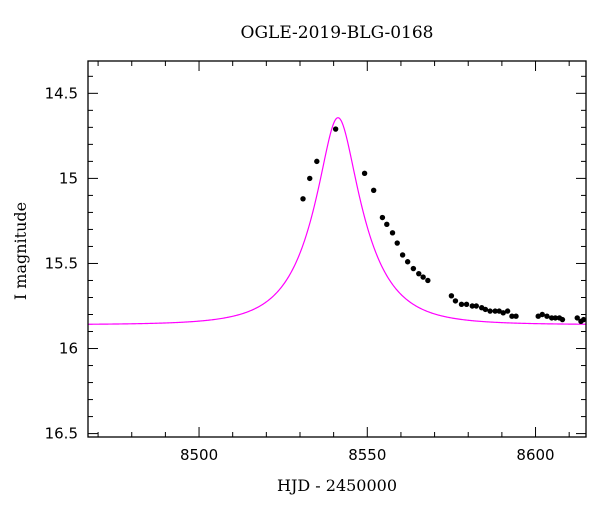  I want to click on y-tick-label: 15.5, so click(61, 263).